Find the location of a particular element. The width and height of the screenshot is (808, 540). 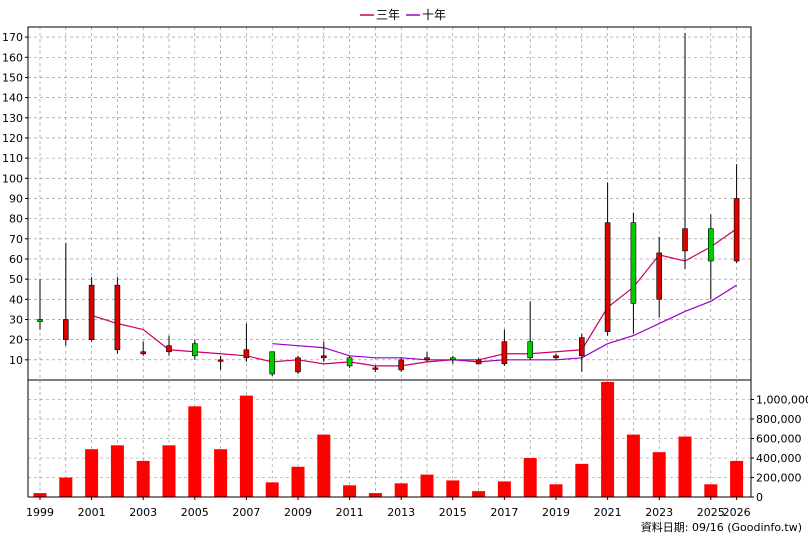

volume-bar-2021 is located at coordinates (608, 439).